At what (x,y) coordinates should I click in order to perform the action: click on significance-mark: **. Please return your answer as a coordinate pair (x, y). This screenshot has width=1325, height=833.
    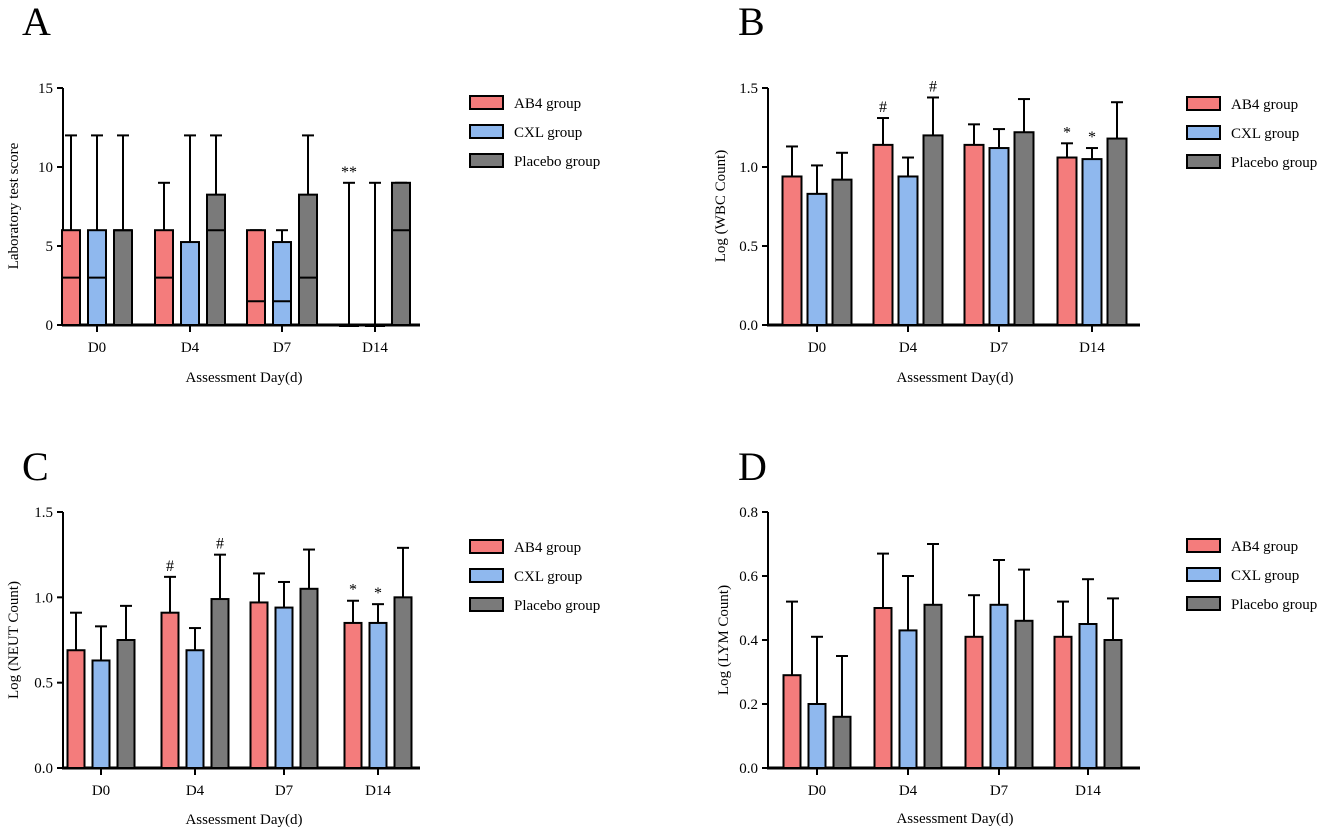
    Looking at the image, I should click on (349, 172).